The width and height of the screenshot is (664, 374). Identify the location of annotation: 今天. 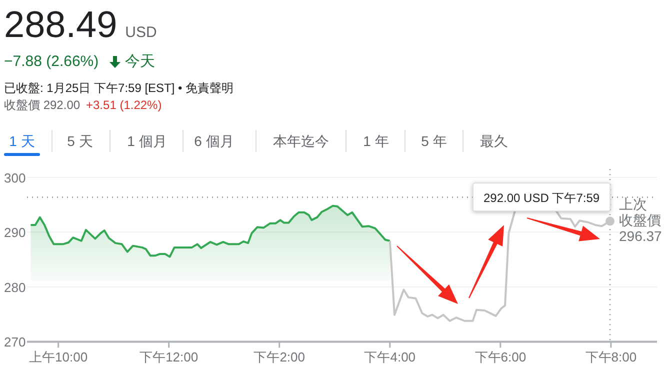
(140, 61).